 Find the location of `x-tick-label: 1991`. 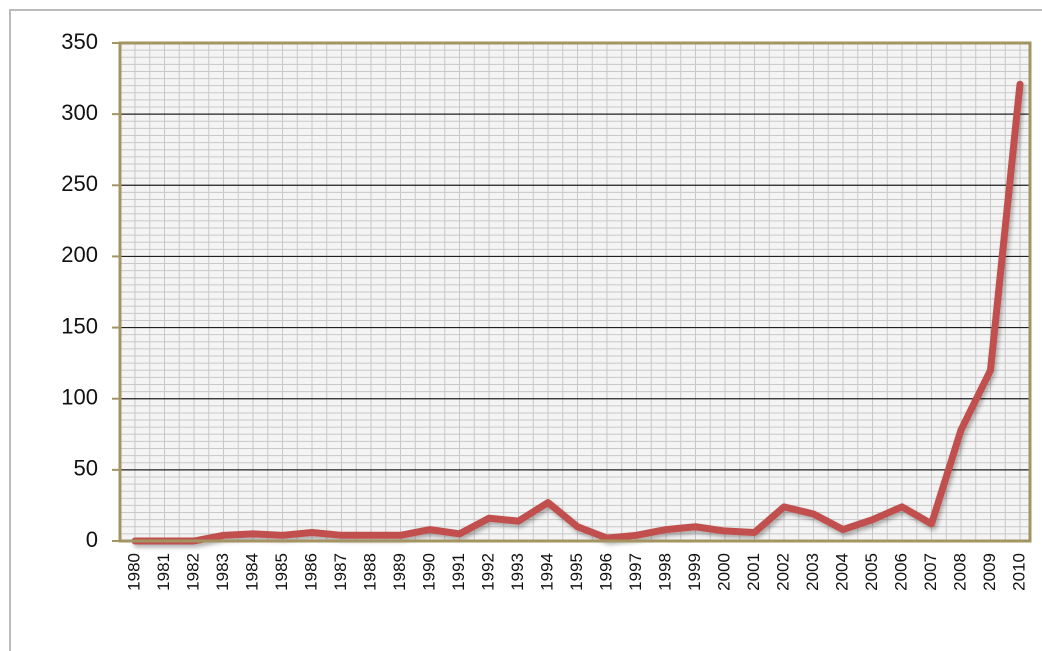

x-tick-label: 1991 is located at coordinates (458, 572).